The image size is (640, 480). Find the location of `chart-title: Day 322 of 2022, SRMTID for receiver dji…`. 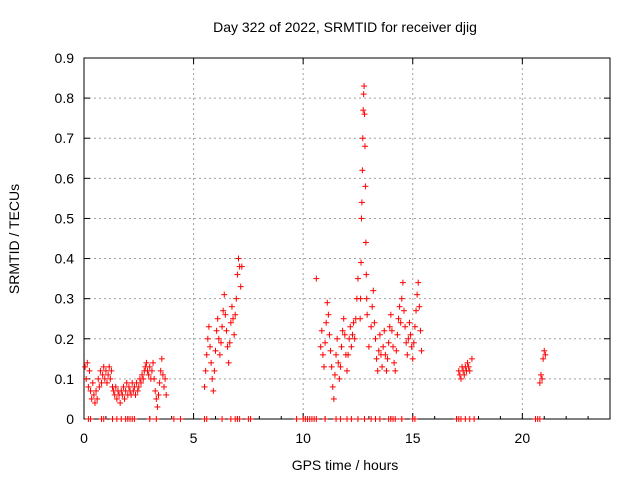

chart-title: Day 322 of 2022, SRMTID for receiver dji… is located at coordinates (345, 27).